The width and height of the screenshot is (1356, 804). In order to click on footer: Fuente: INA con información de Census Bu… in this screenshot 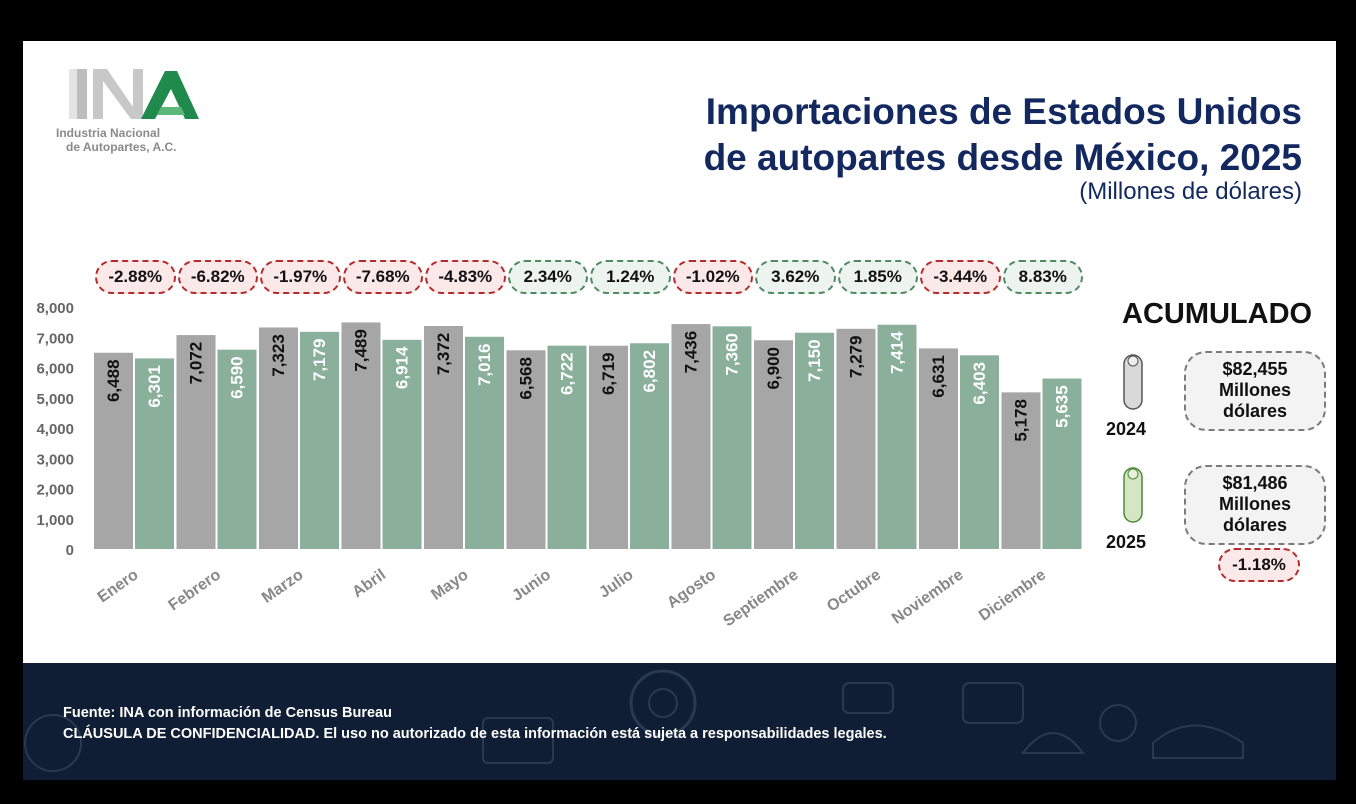, I will do `click(679, 721)`.